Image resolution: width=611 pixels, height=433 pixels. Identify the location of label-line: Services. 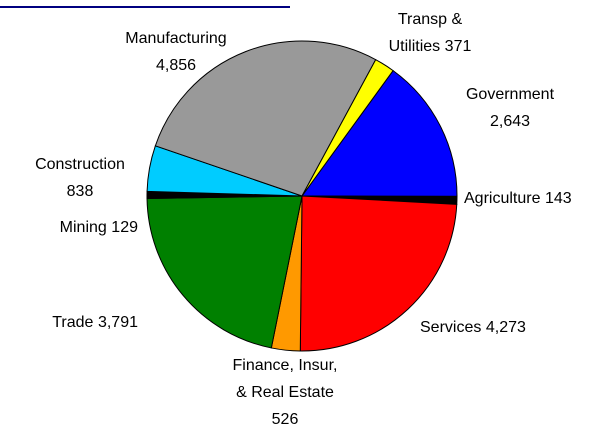
(450, 327).